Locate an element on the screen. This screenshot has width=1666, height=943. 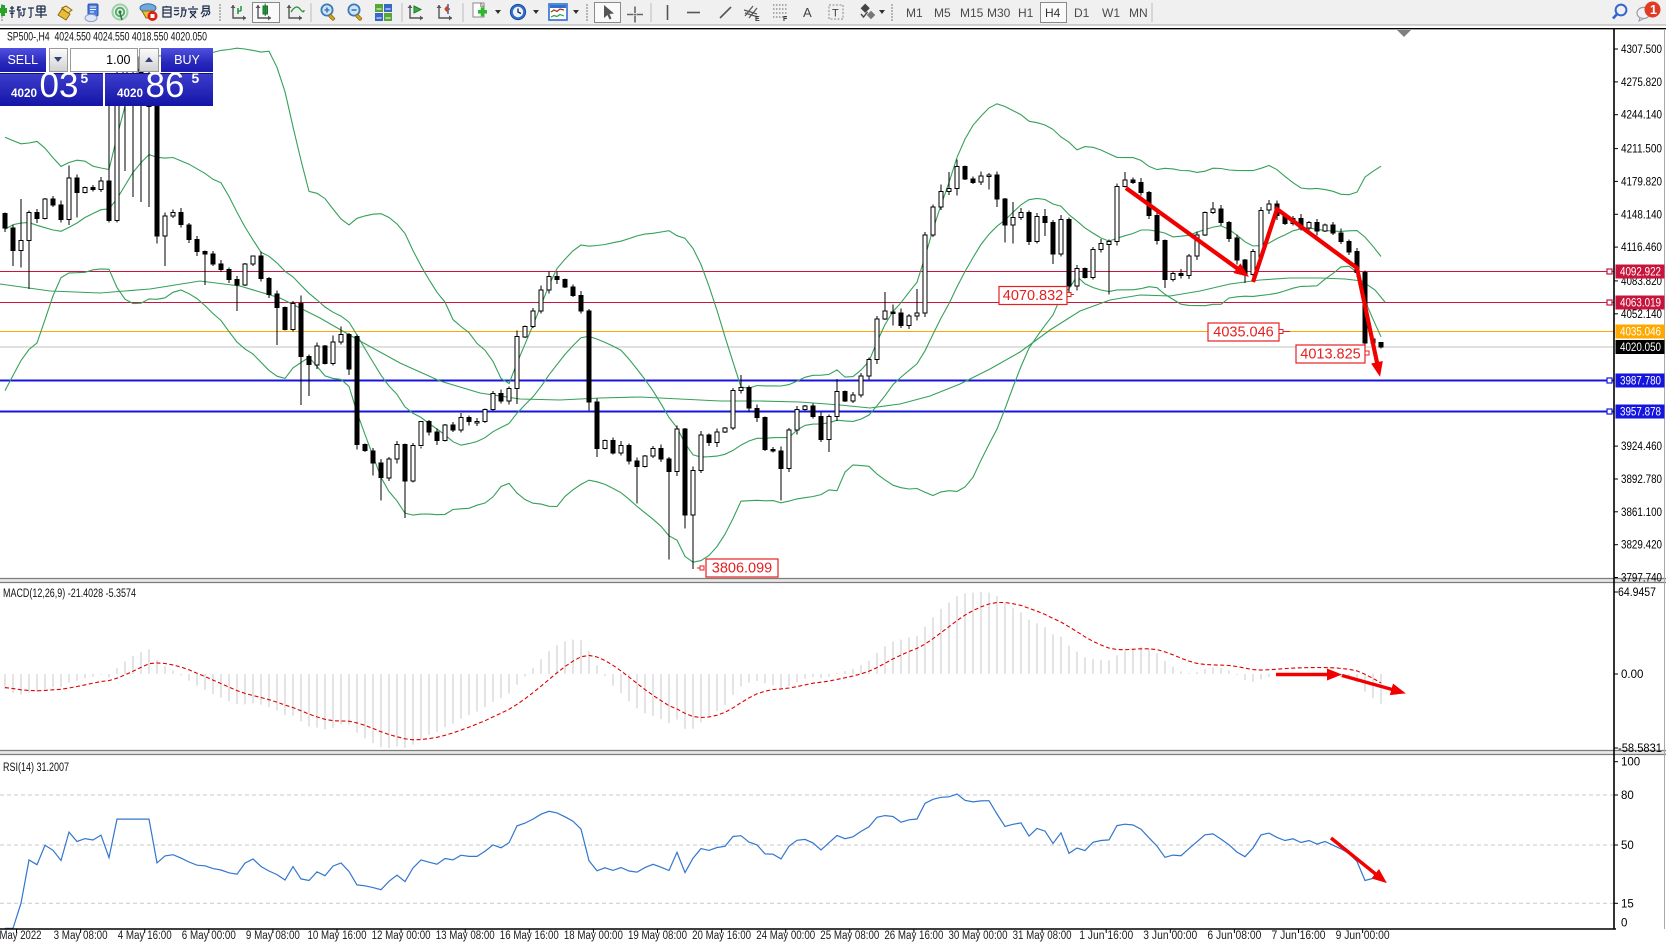
svg-text: 3892.780 is located at coordinates (1641, 480).